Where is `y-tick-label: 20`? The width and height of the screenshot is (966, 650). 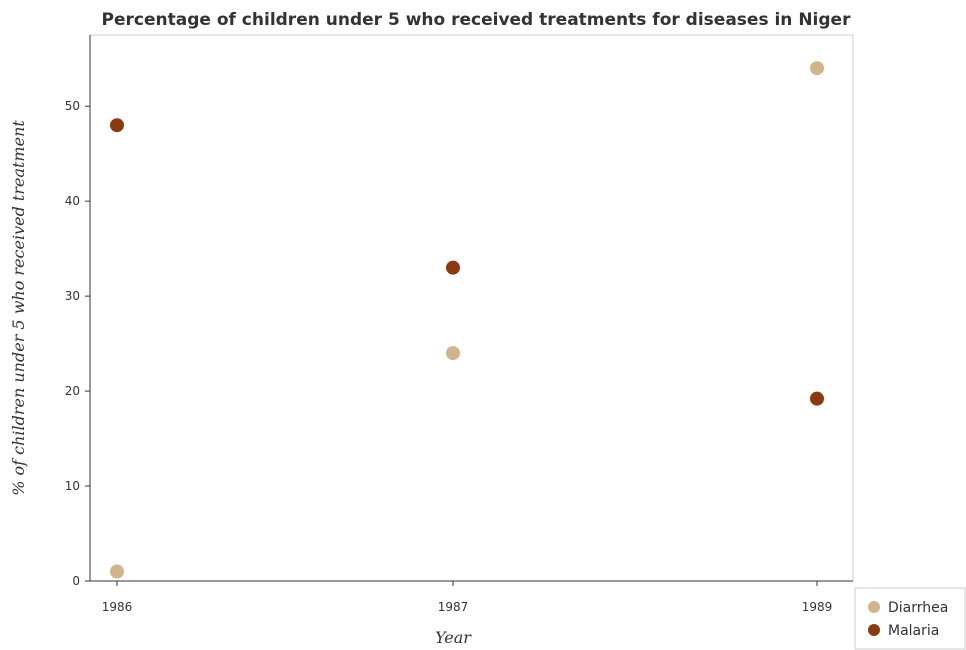
y-tick-label: 20 is located at coordinates (72, 391).